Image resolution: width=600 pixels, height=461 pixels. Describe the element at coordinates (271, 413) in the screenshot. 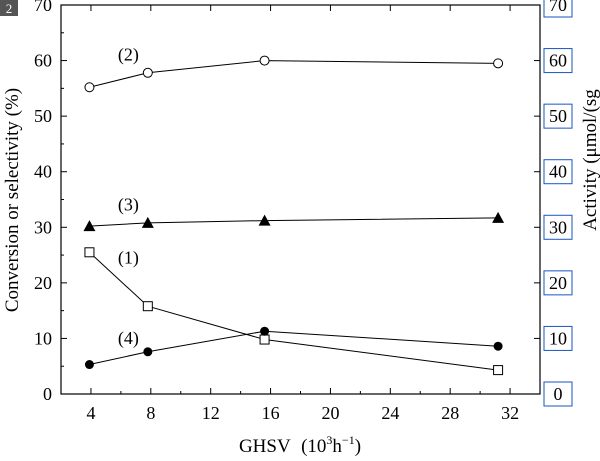

I see `x-tick-label: 16` at that location.